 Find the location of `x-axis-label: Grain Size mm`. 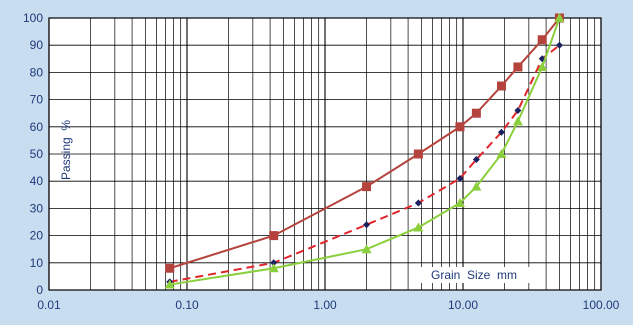

x-axis-label: Grain Size mm is located at coordinates (474, 275).